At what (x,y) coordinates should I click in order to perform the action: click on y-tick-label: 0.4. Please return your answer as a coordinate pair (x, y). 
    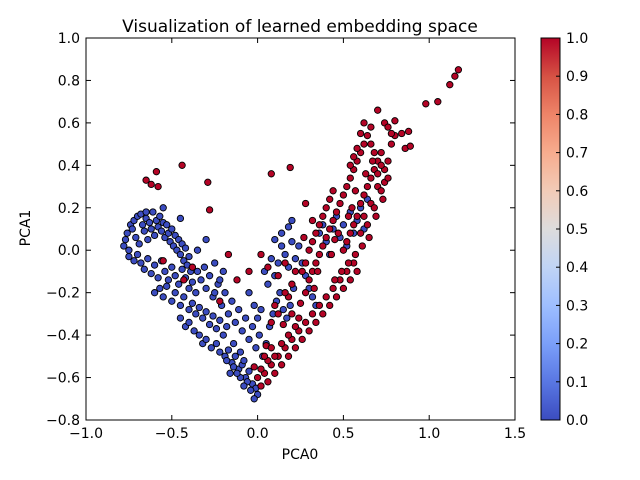
    Looking at the image, I should click on (69, 166).